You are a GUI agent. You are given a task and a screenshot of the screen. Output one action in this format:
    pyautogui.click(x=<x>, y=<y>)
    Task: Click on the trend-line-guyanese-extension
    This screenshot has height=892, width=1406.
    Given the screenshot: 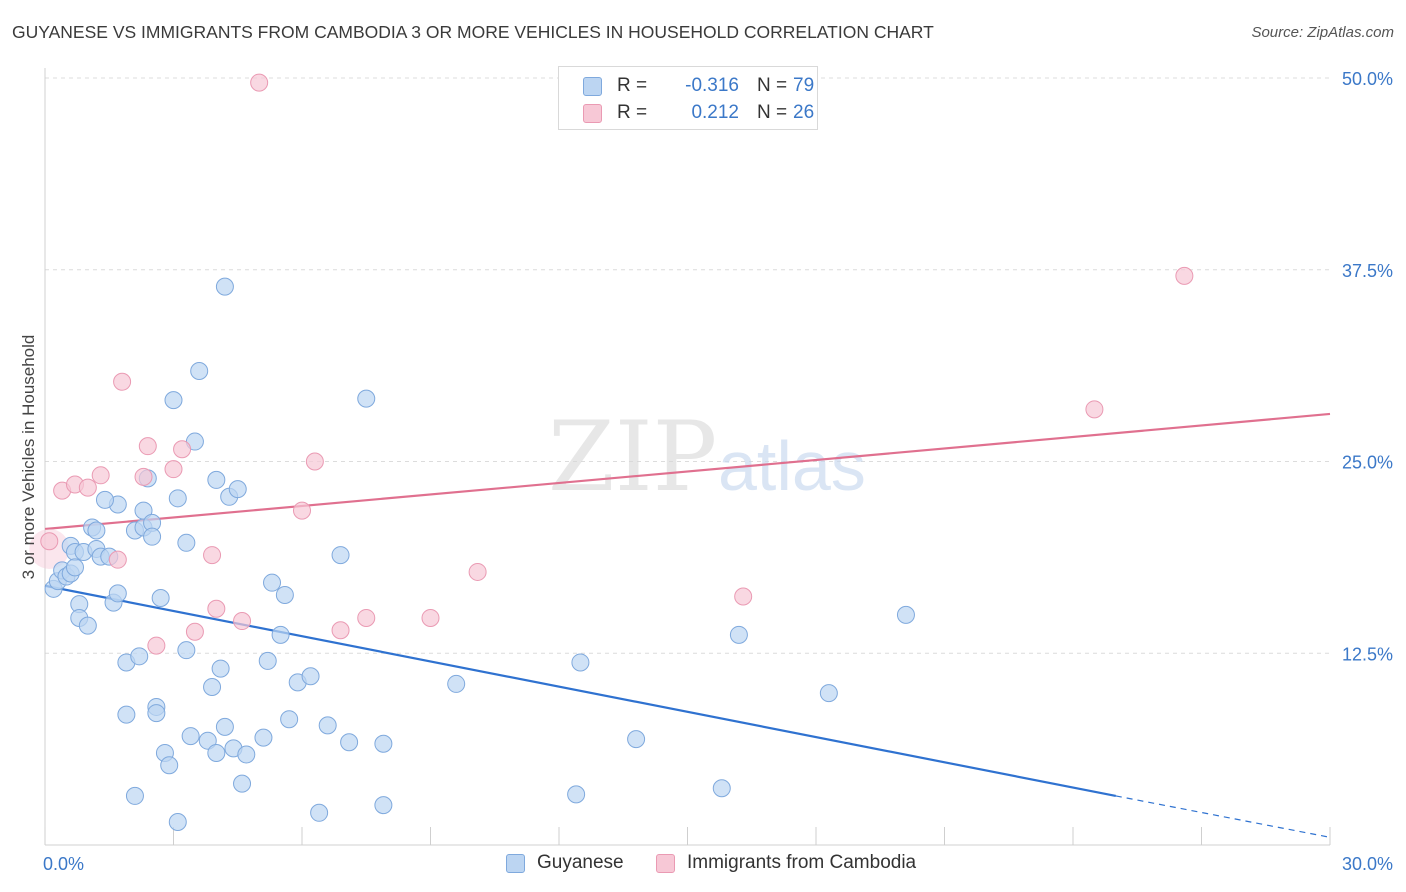 What is the action you would take?
    pyautogui.click(x=1223, y=816)
    